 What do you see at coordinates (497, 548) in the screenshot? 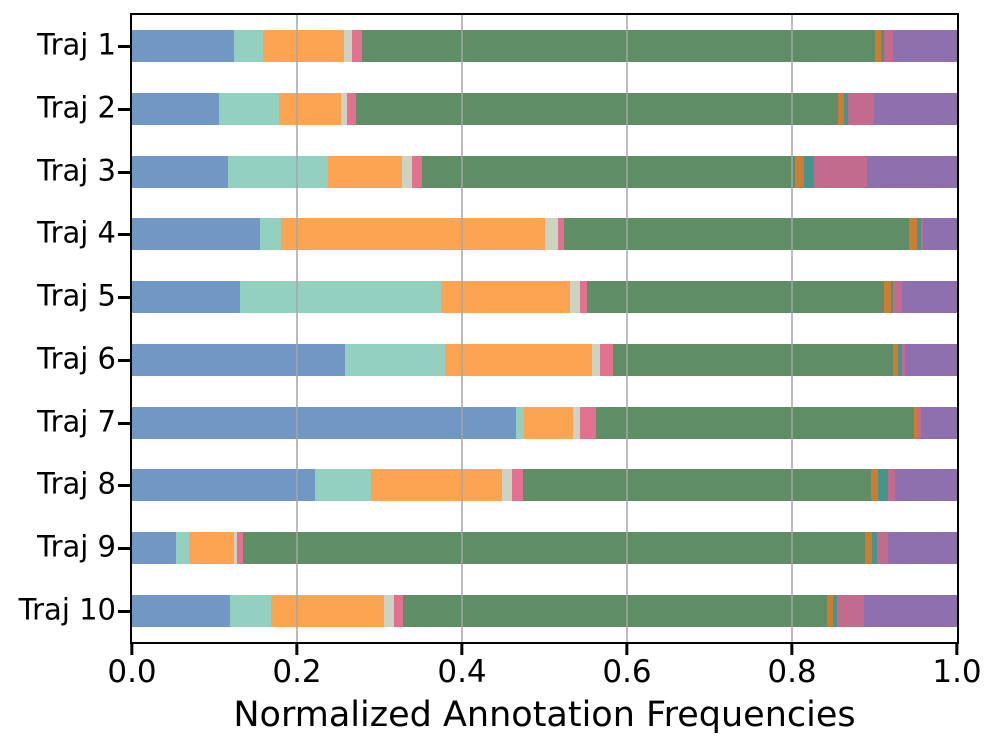
I see `bar-row: Traj 9` at bounding box center [497, 548].